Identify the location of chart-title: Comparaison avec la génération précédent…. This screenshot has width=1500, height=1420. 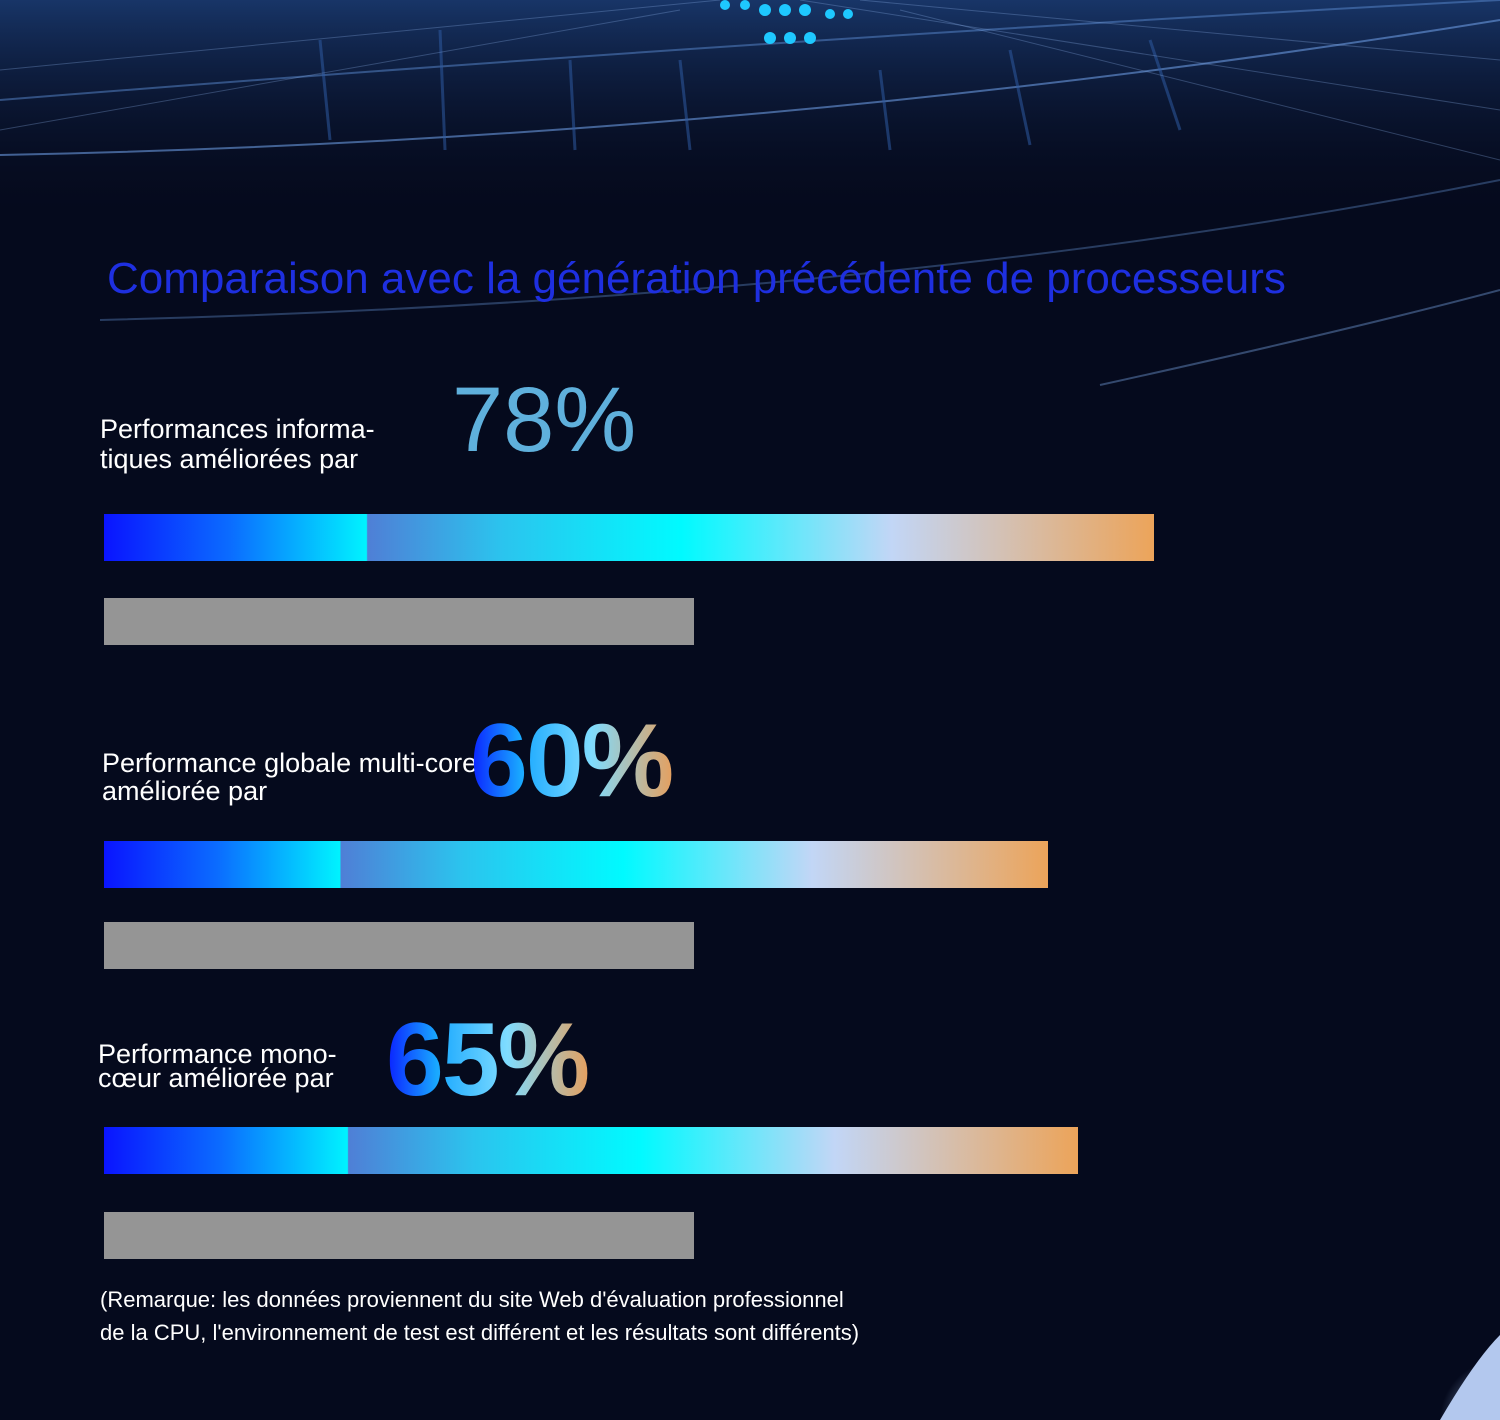
(696, 278).